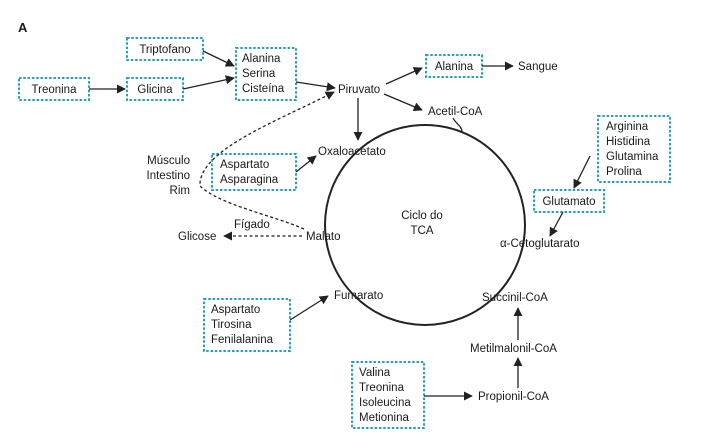 This screenshot has width=712, height=448. I want to click on valina-treonina-isoleucina-metionina-box, so click(388, 395).